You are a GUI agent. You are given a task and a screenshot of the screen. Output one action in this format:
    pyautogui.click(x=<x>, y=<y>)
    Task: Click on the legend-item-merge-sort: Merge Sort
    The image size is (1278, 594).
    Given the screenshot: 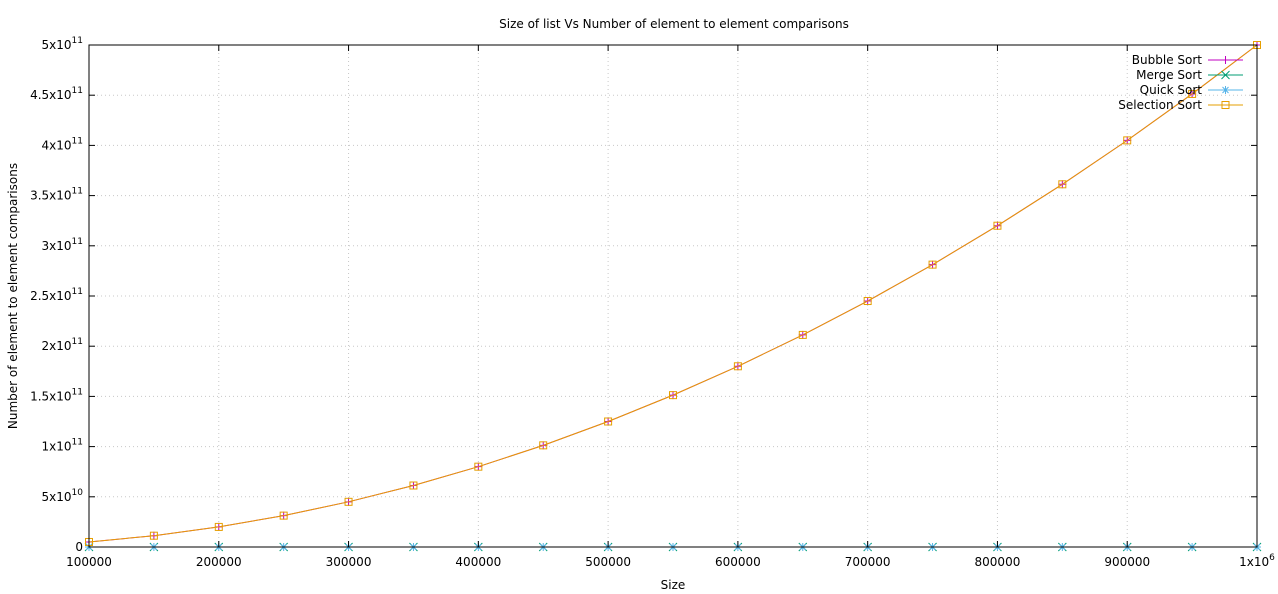 What is the action you would take?
    pyautogui.click(x=1189, y=75)
    